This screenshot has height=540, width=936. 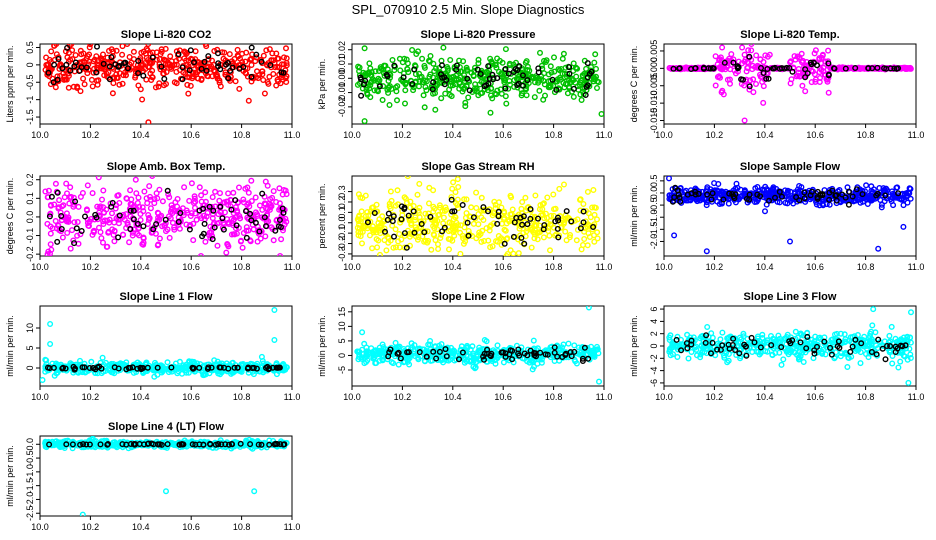 What do you see at coordinates (292, 267) in the screenshot?
I see `x-tick-label: 11.0` at bounding box center [292, 267].